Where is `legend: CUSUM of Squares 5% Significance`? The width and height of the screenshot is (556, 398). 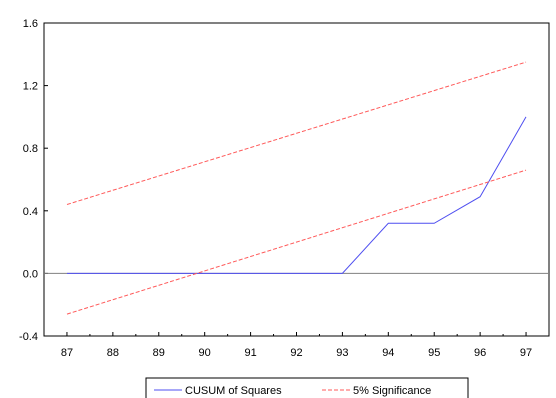 legend: CUSUM of Squares 5% Significance is located at coordinates (307, 387).